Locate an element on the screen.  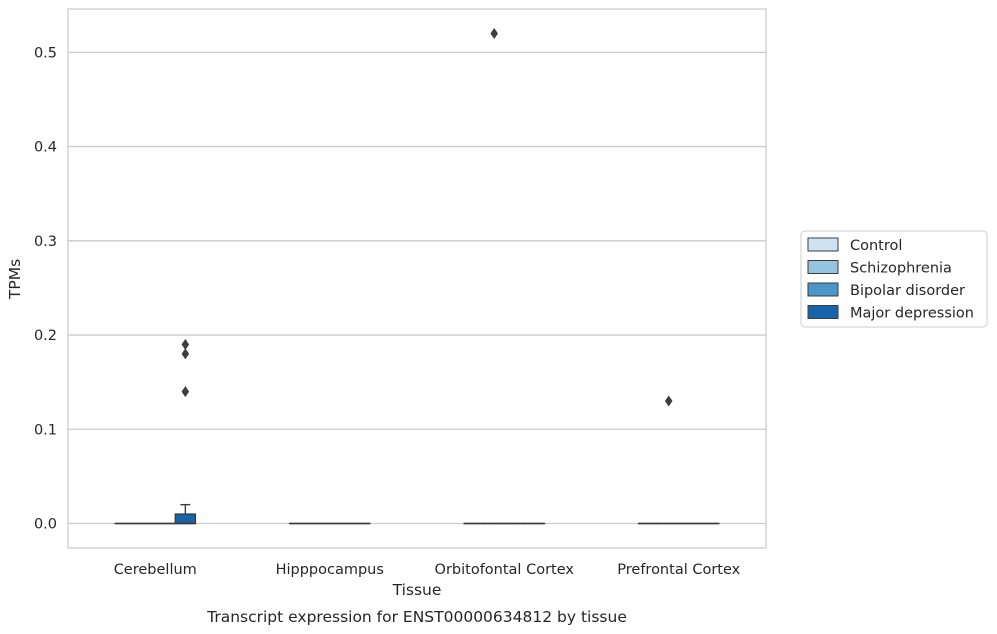
x-tick-label: Prefrontal Cortex is located at coordinates (678, 570).